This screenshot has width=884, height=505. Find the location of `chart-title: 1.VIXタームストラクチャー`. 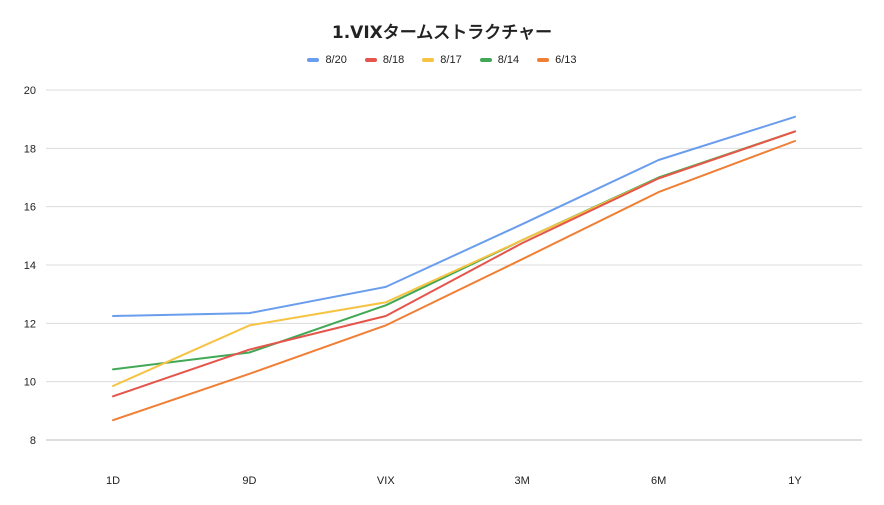

chart-title: 1.VIXタームストラクチャー is located at coordinates (442, 33).